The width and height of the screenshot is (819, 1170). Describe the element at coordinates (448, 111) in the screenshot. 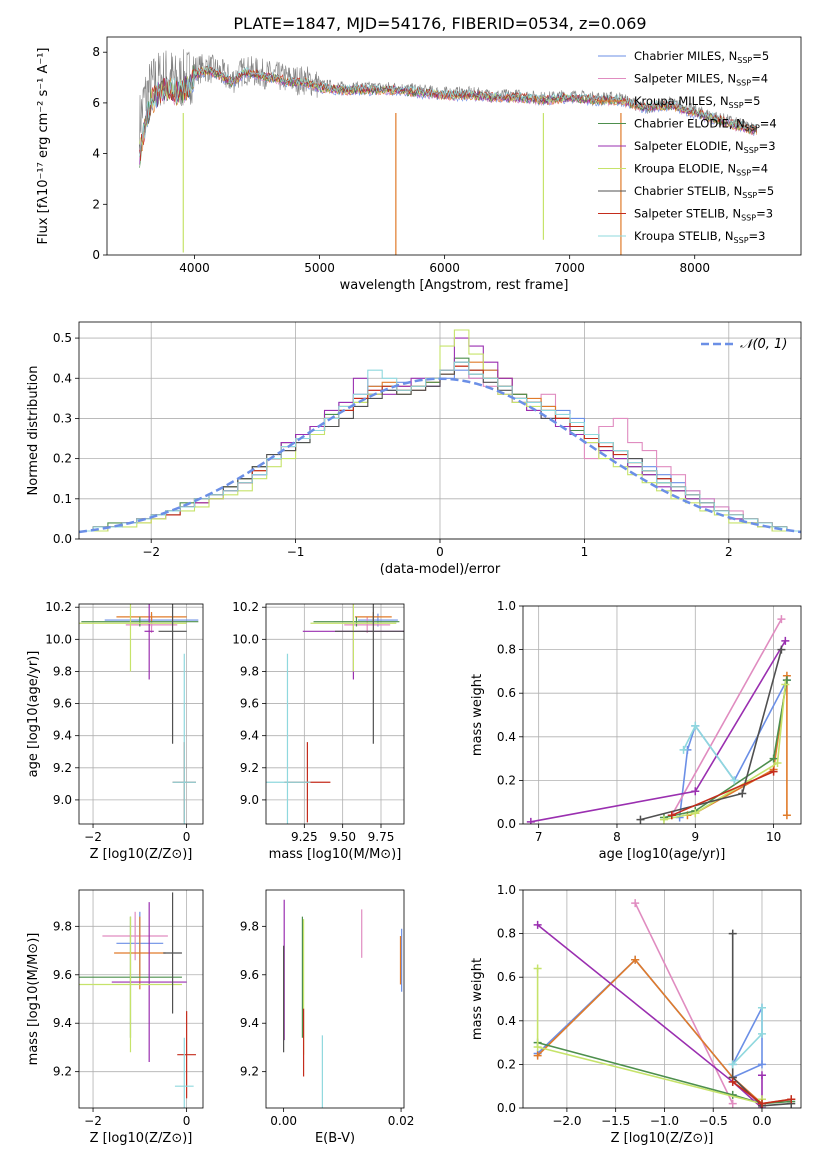

I see `model-spectrum-line` at that location.